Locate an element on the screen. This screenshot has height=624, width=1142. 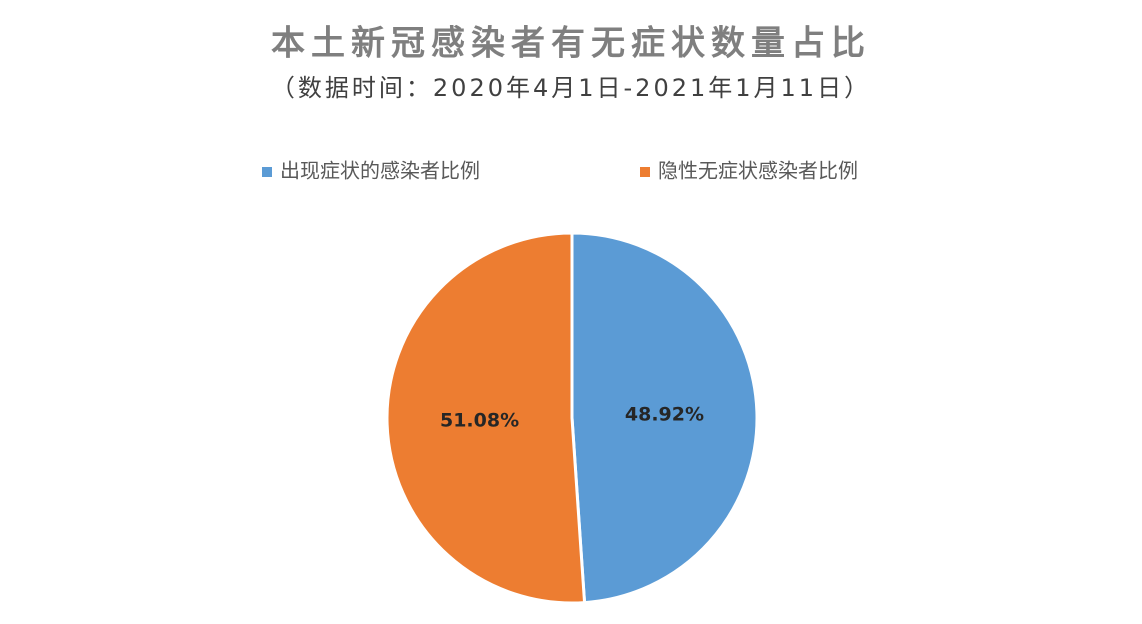
data-label: 48.92% is located at coordinates (664, 414).